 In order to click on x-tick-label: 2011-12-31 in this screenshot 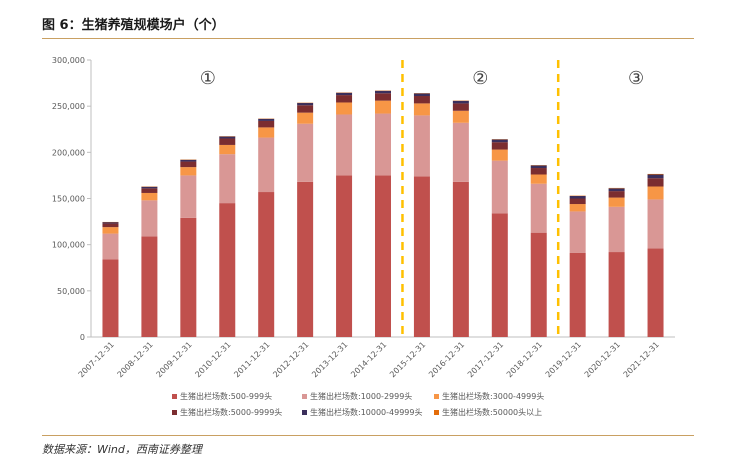, I will do `click(251, 359)`.